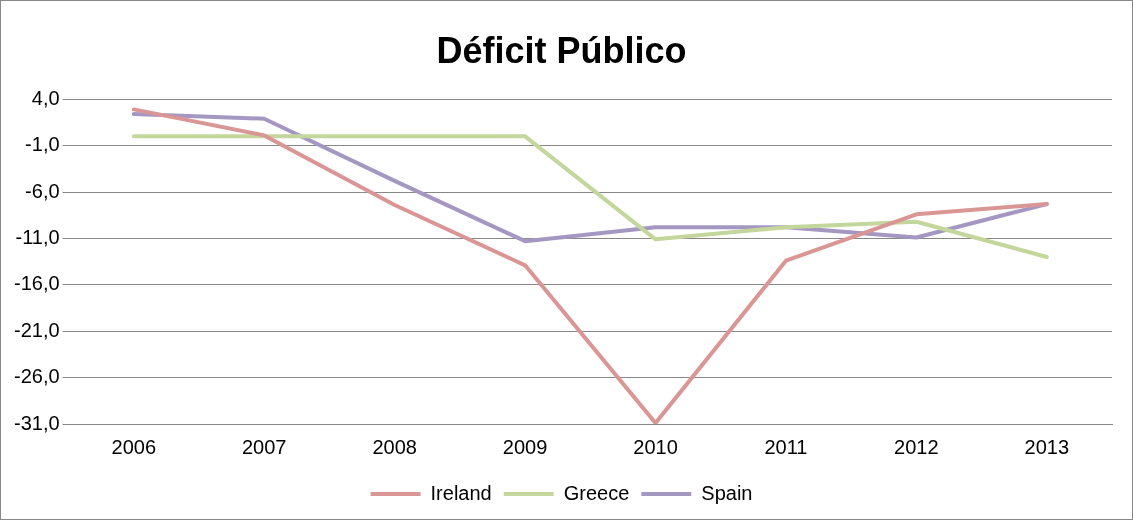 The height and width of the screenshot is (520, 1133). What do you see at coordinates (36, 329) in the screenshot?
I see `y-tick-label: -21,0` at bounding box center [36, 329].